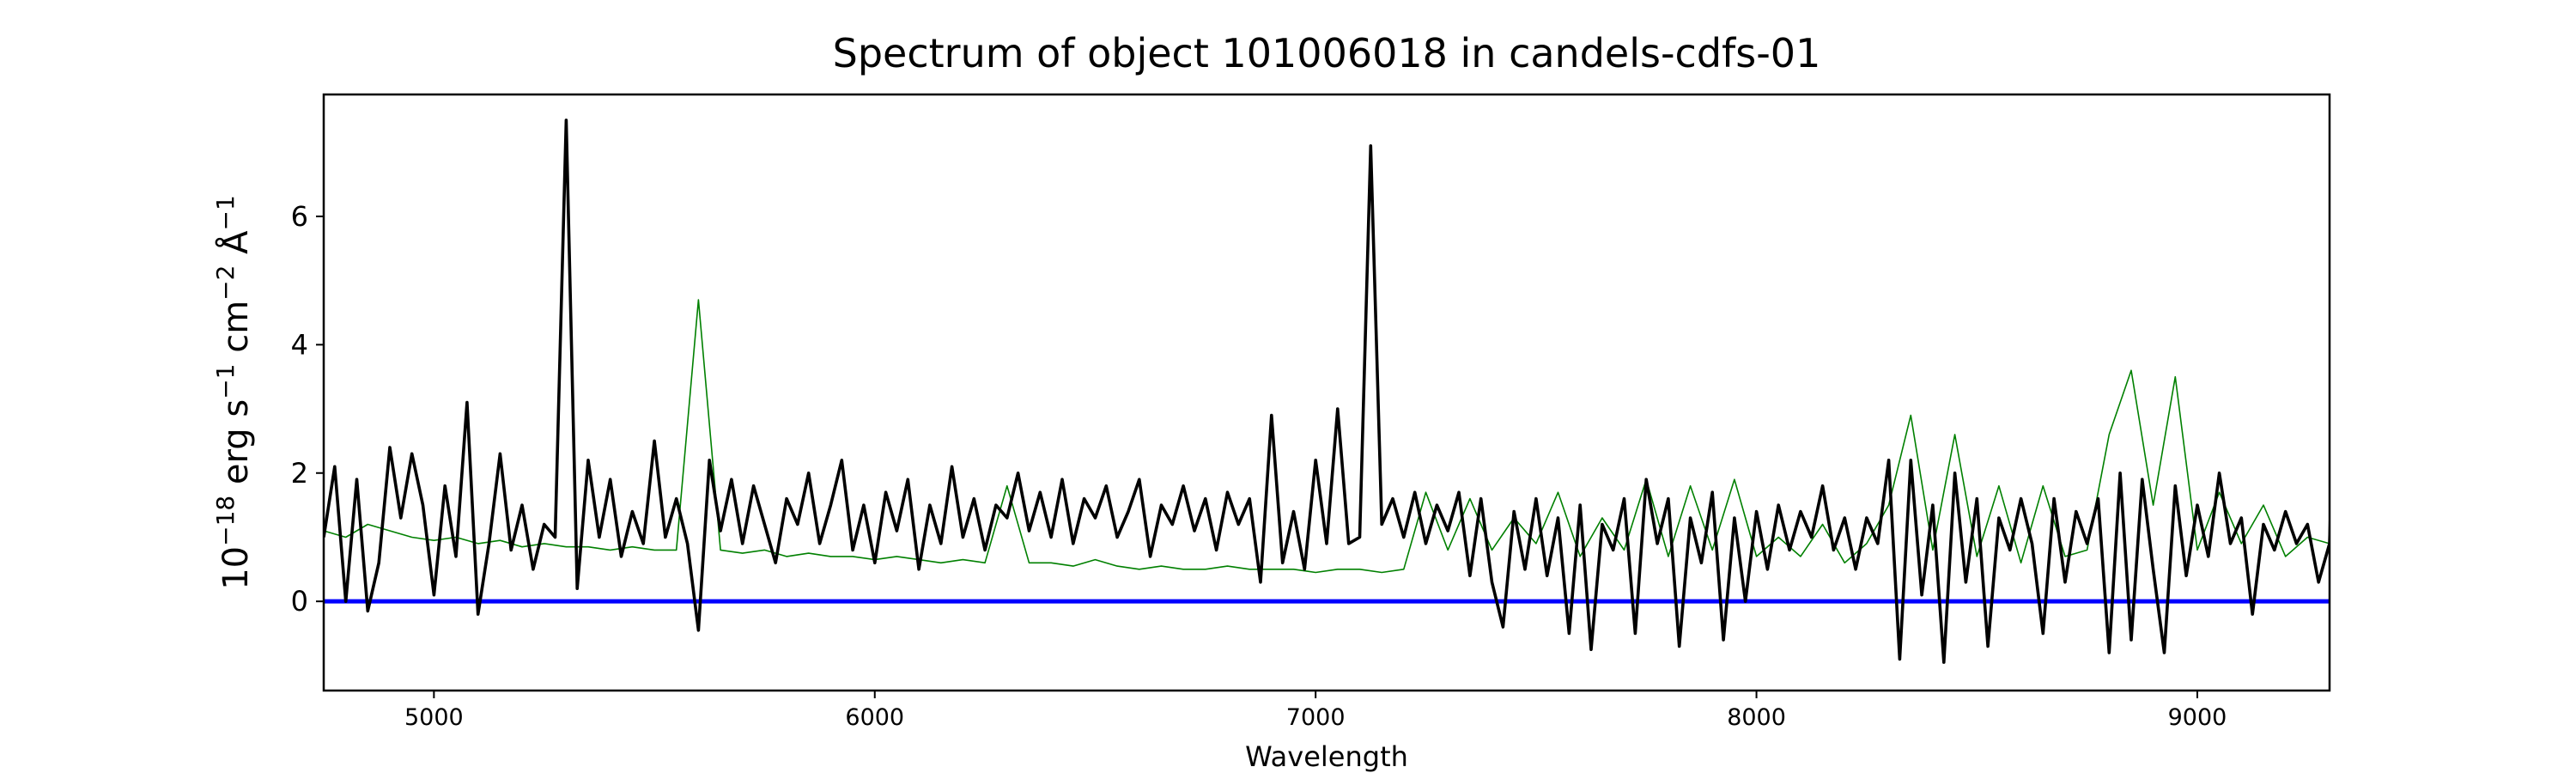 The image size is (2576, 773). Describe the element at coordinates (236, 248) in the screenshot. I see `y-label-part: Å` at that location.